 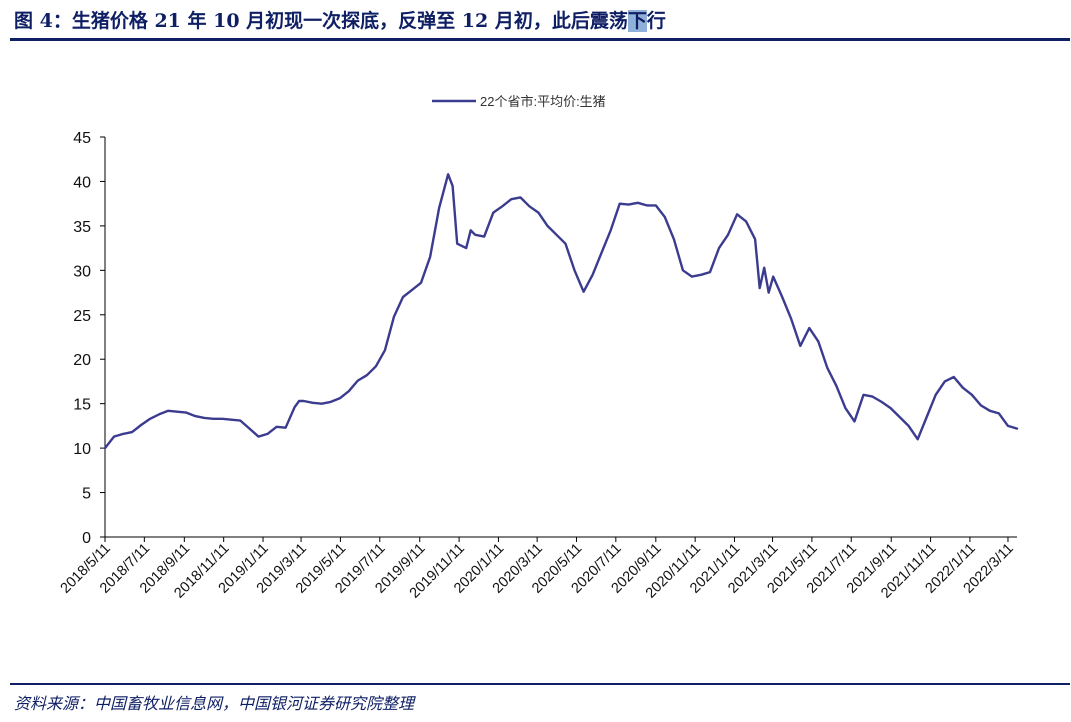 I want to click on y-tick-label: 45, so click(x=82, y=138).